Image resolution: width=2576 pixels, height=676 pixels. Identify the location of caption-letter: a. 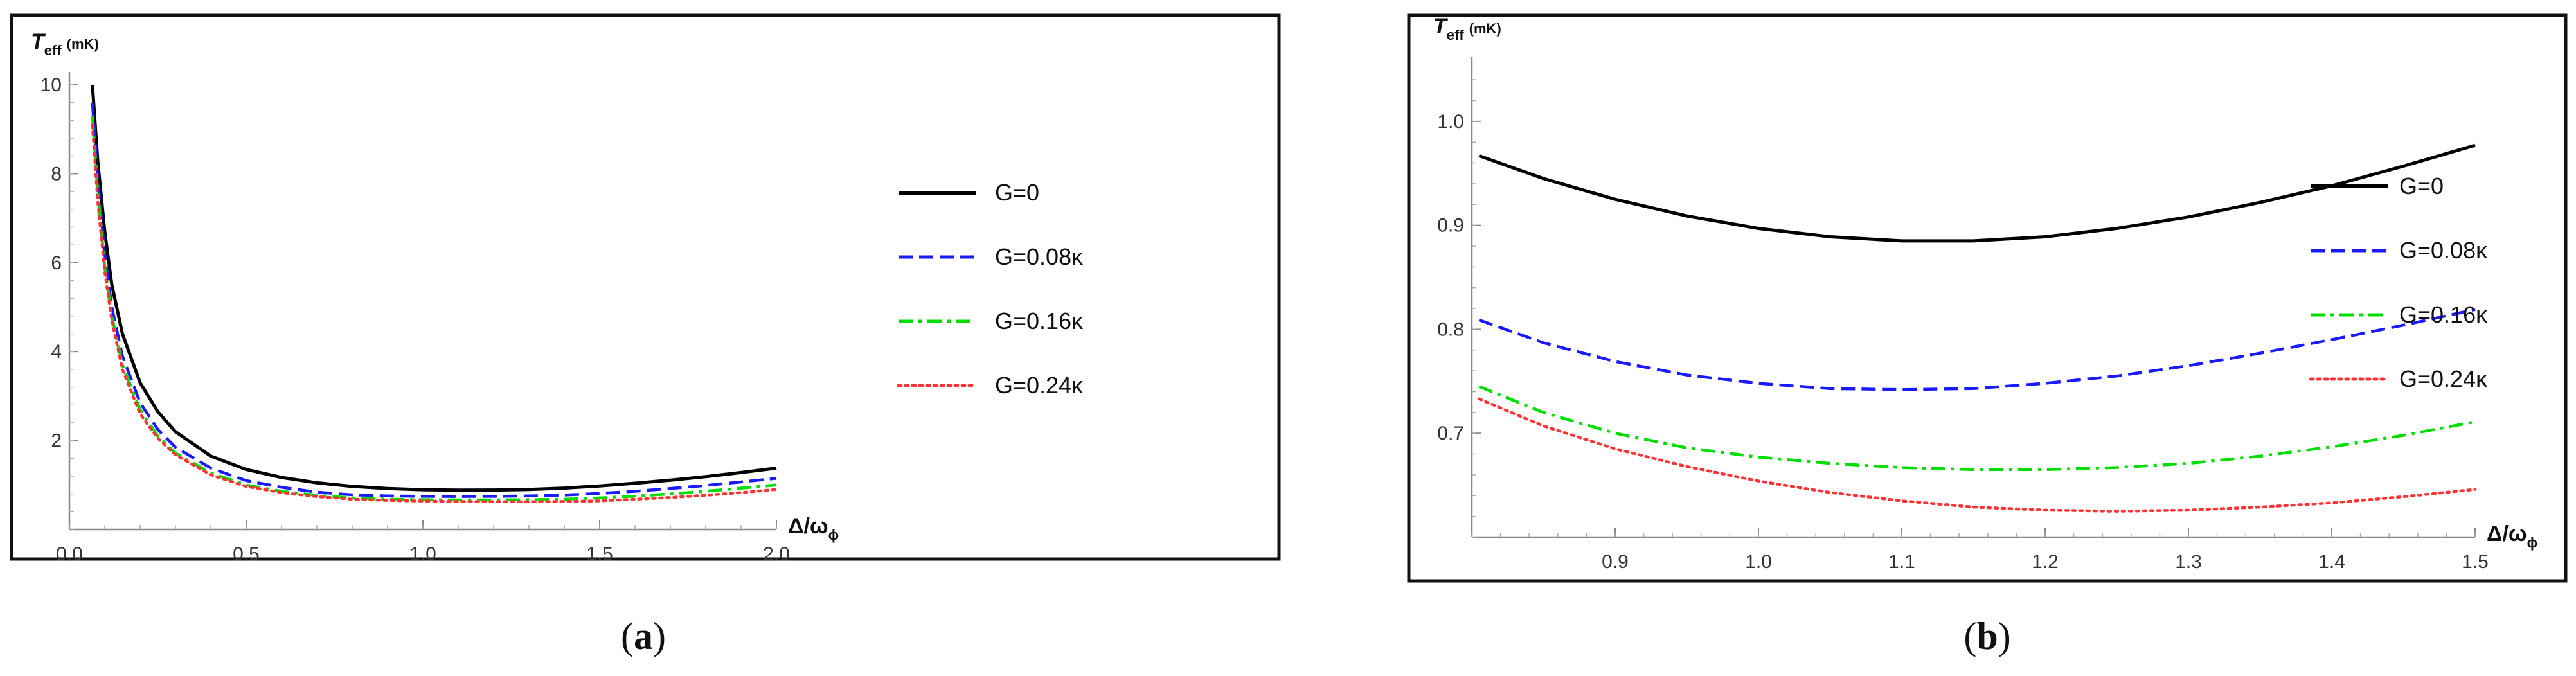
(643, 636).